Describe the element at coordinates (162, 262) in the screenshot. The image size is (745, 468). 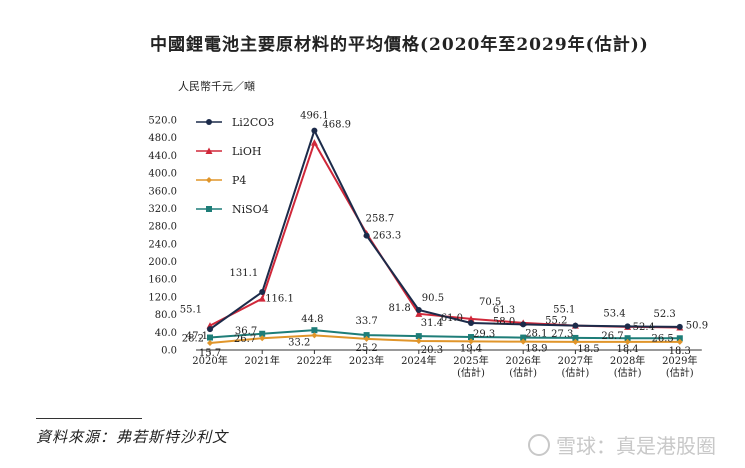
I see `y-tick-label: 200.0` at that location.